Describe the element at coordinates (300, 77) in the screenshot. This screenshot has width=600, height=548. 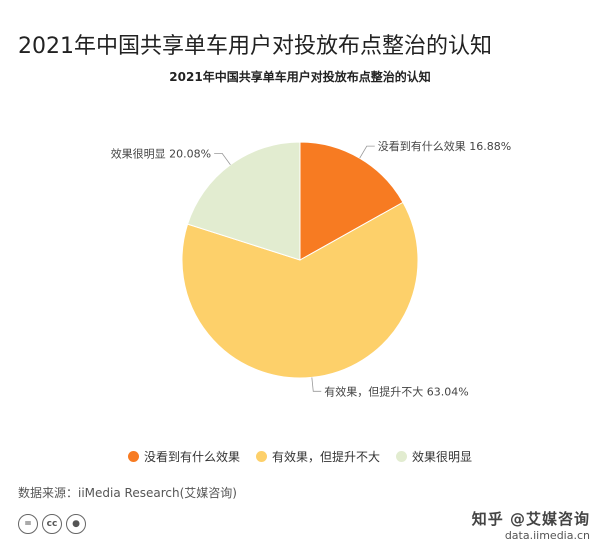
I see `chart-title: 2021年中国共享单车用户对投放布点整治的认知` at that location.